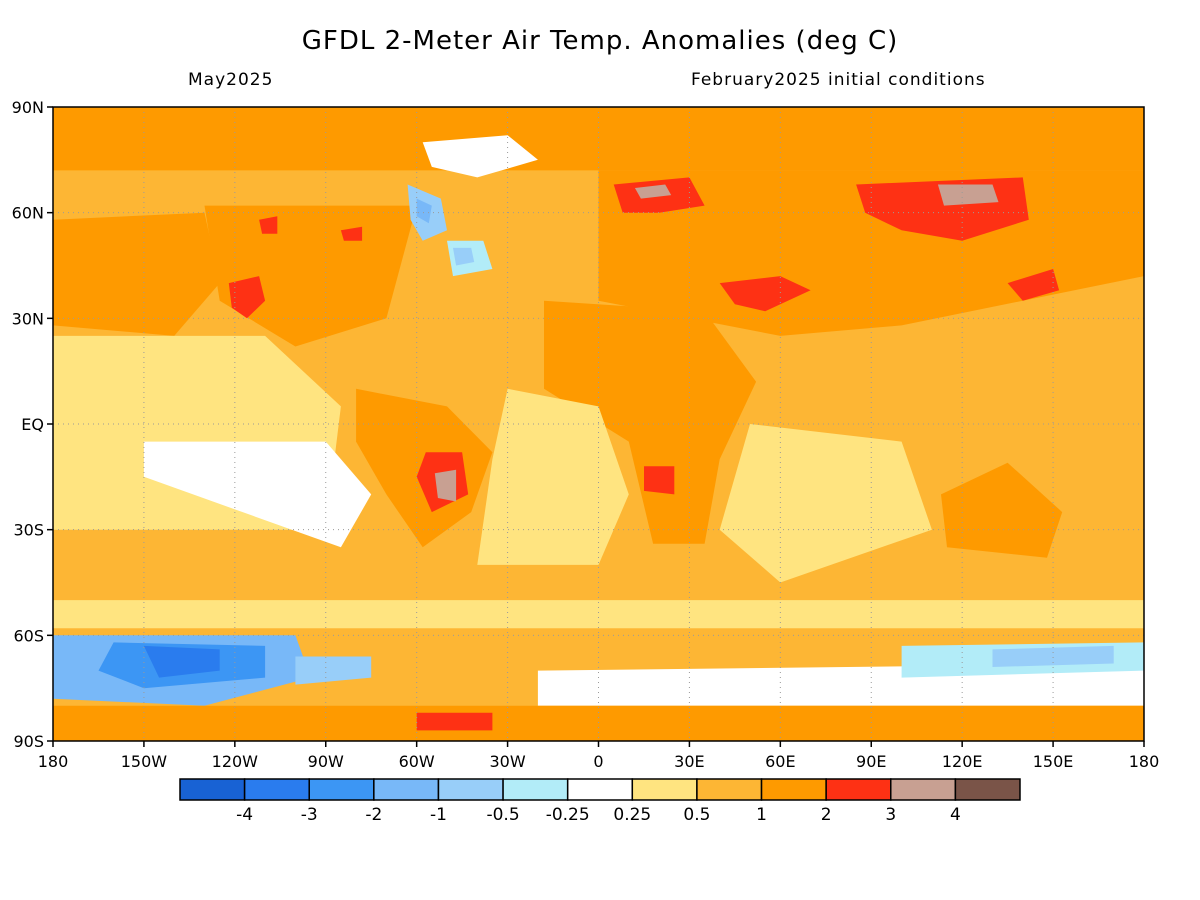 This screenshot has height=900, width=1200. Describe the element at coordinates (962, 761) in the screenshot. I see `lon-tick-label: 120E` at that location.